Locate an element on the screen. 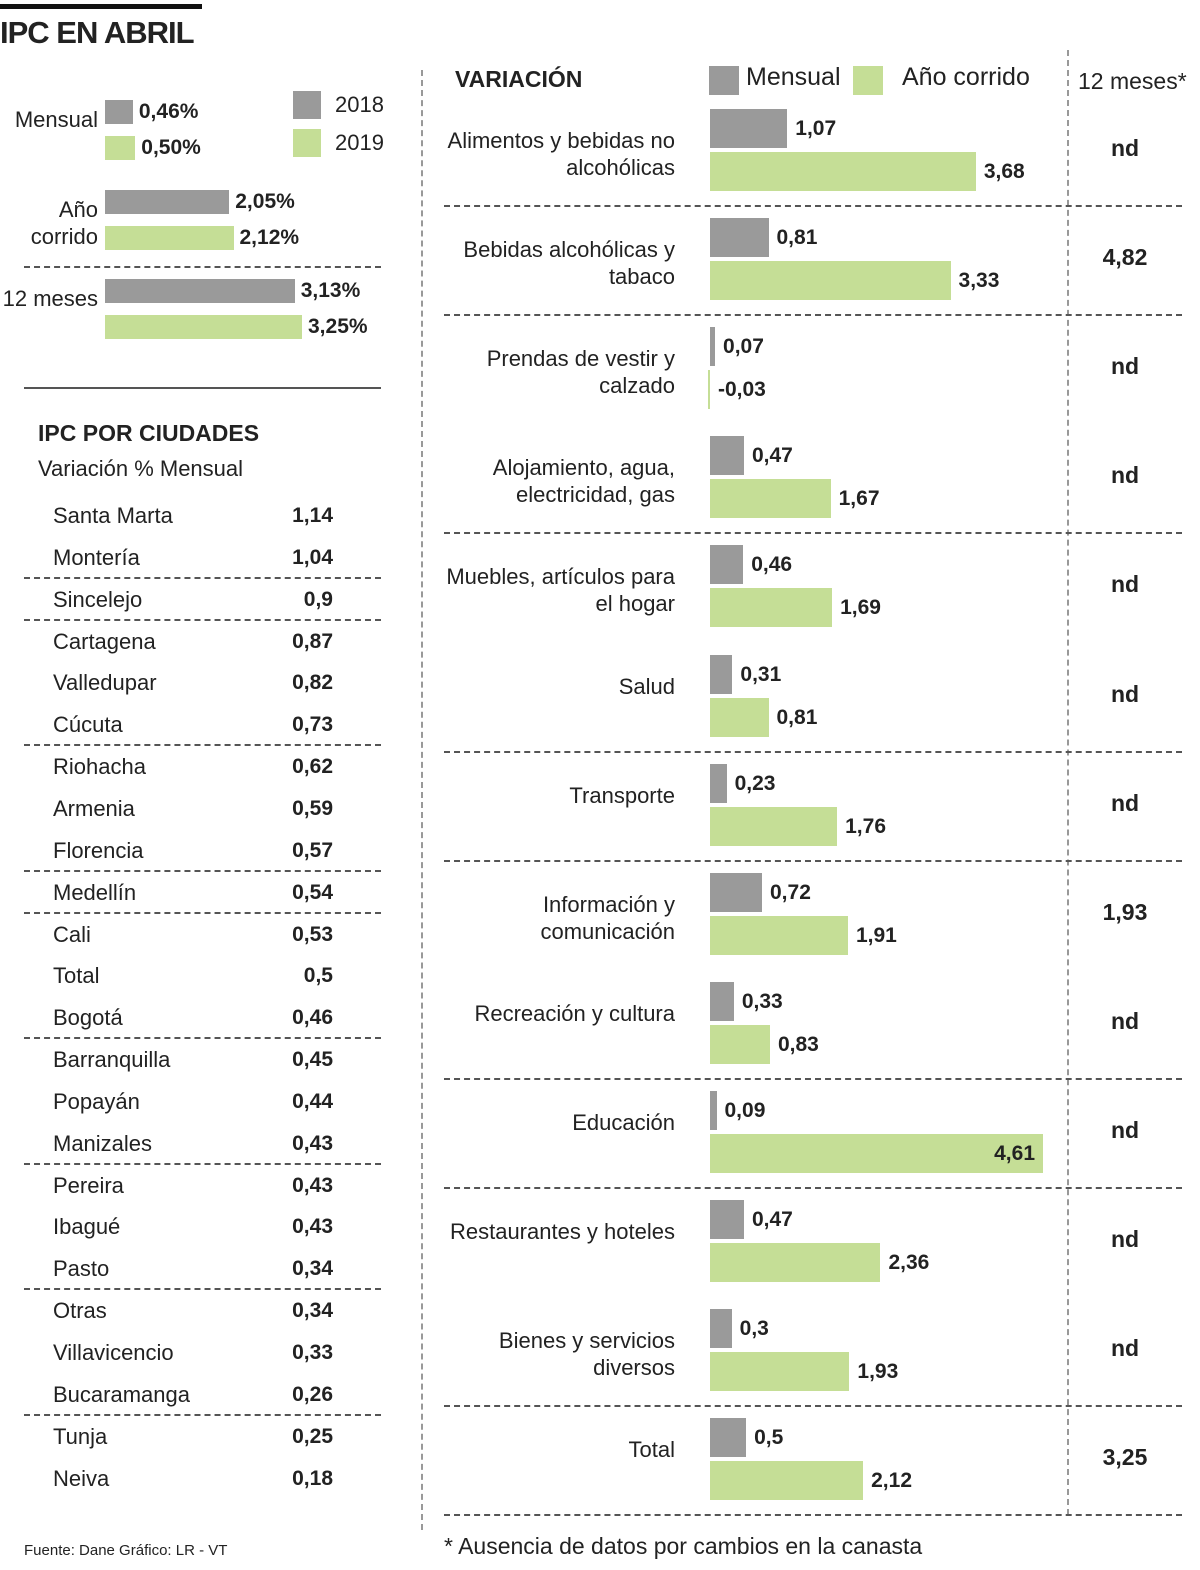 The image size is (1200, 1570). city-value: 0,82 is located at coordinates (312, 683).